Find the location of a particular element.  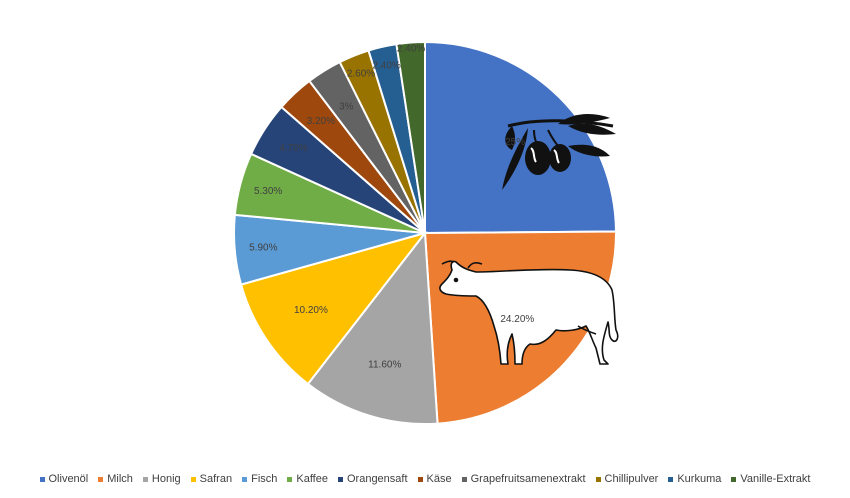

legend-item-6: Kaffee is located at coordinates (307, 479).